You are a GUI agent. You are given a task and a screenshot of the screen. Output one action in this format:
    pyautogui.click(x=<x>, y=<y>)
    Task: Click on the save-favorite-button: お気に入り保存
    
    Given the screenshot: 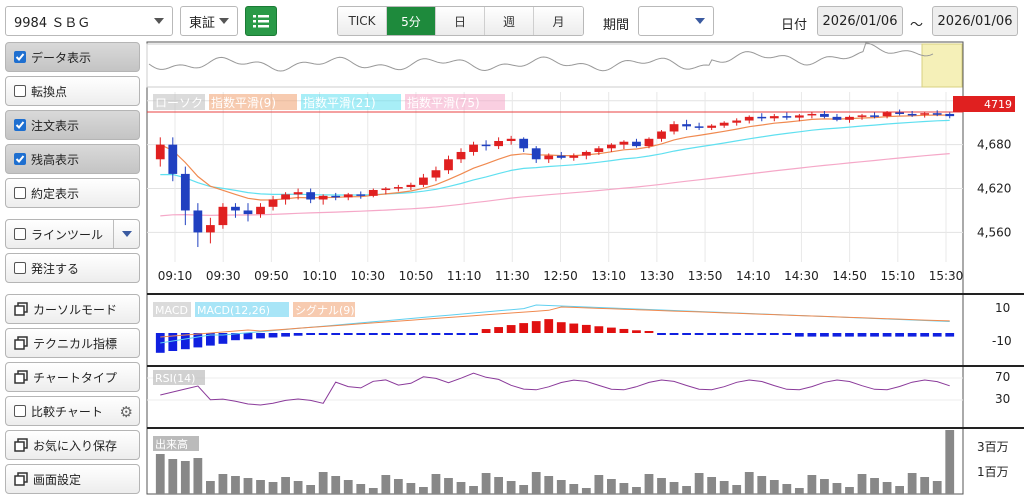 What is the action you would take?
    pyautogui.click(x=72, y=445)
    